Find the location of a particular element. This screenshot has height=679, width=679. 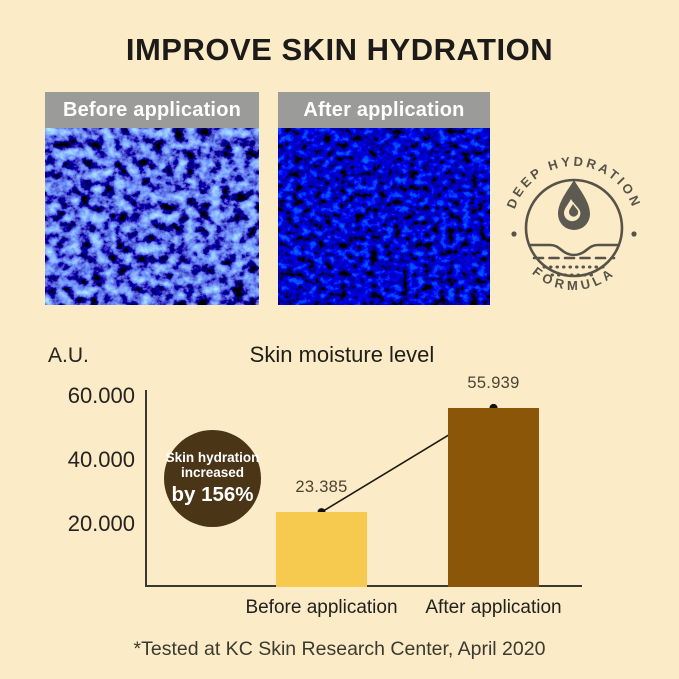

bar-value-label: 55.939 is located at coordinates (493, 382).